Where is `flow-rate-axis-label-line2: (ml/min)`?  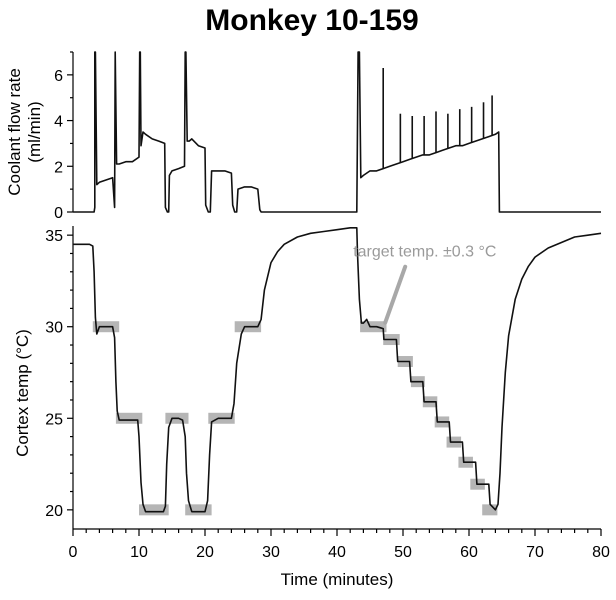 flow-rate-axis-label-line2: (ml/min) is located at coordinates (34, 131).